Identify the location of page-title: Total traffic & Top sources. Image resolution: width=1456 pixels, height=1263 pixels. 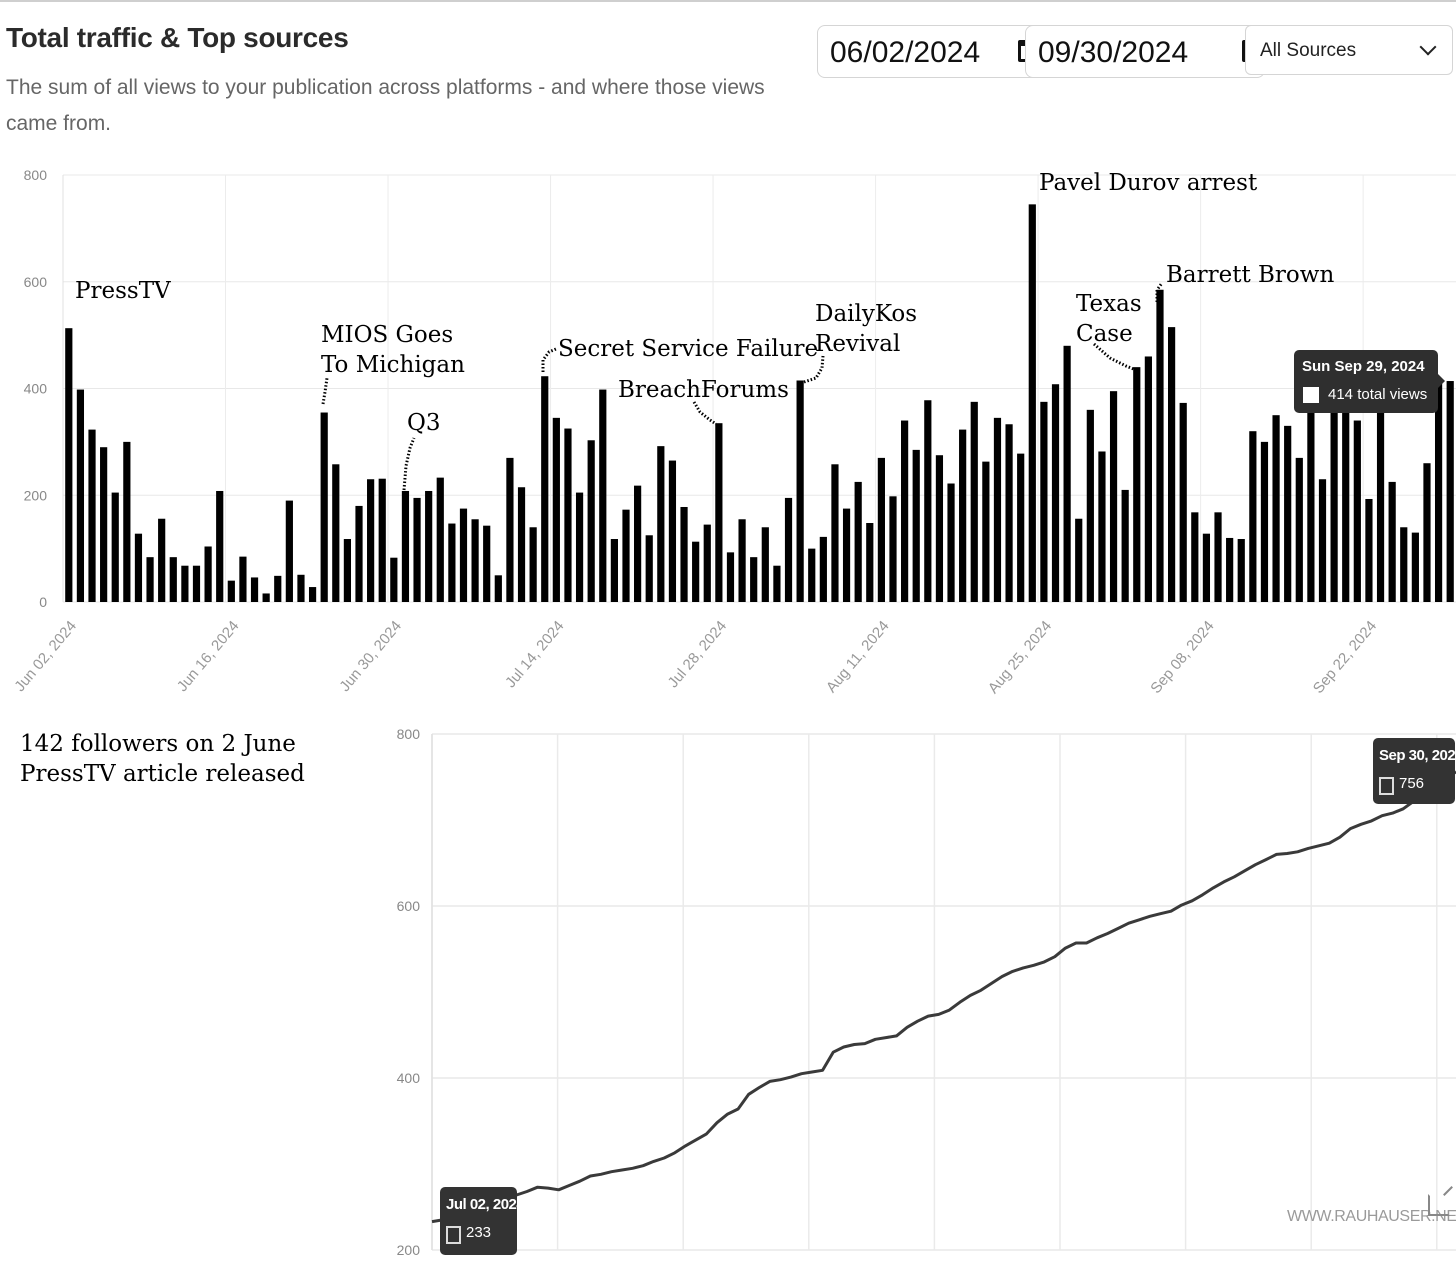
(177, 37).